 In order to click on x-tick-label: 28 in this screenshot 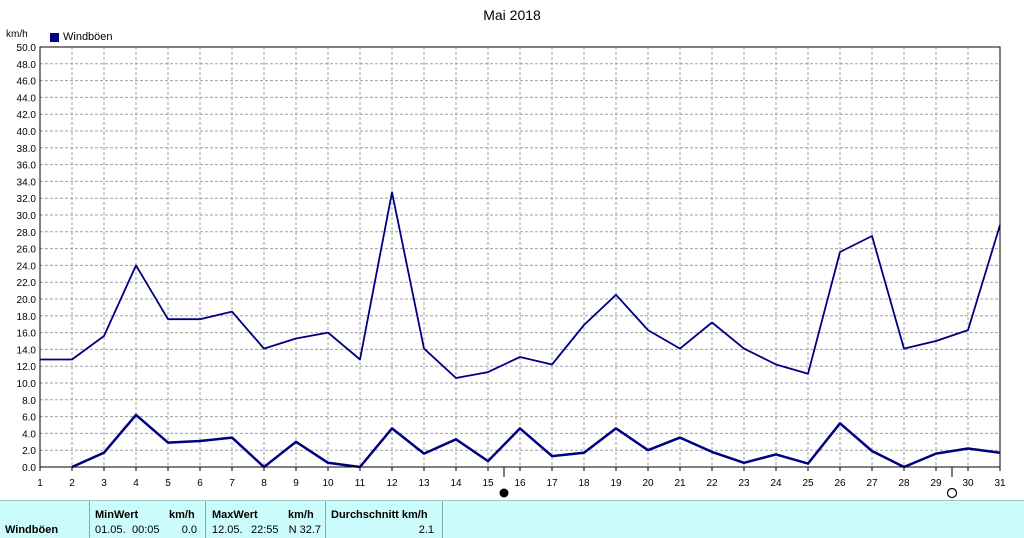, I will do `click(904, 483)`.